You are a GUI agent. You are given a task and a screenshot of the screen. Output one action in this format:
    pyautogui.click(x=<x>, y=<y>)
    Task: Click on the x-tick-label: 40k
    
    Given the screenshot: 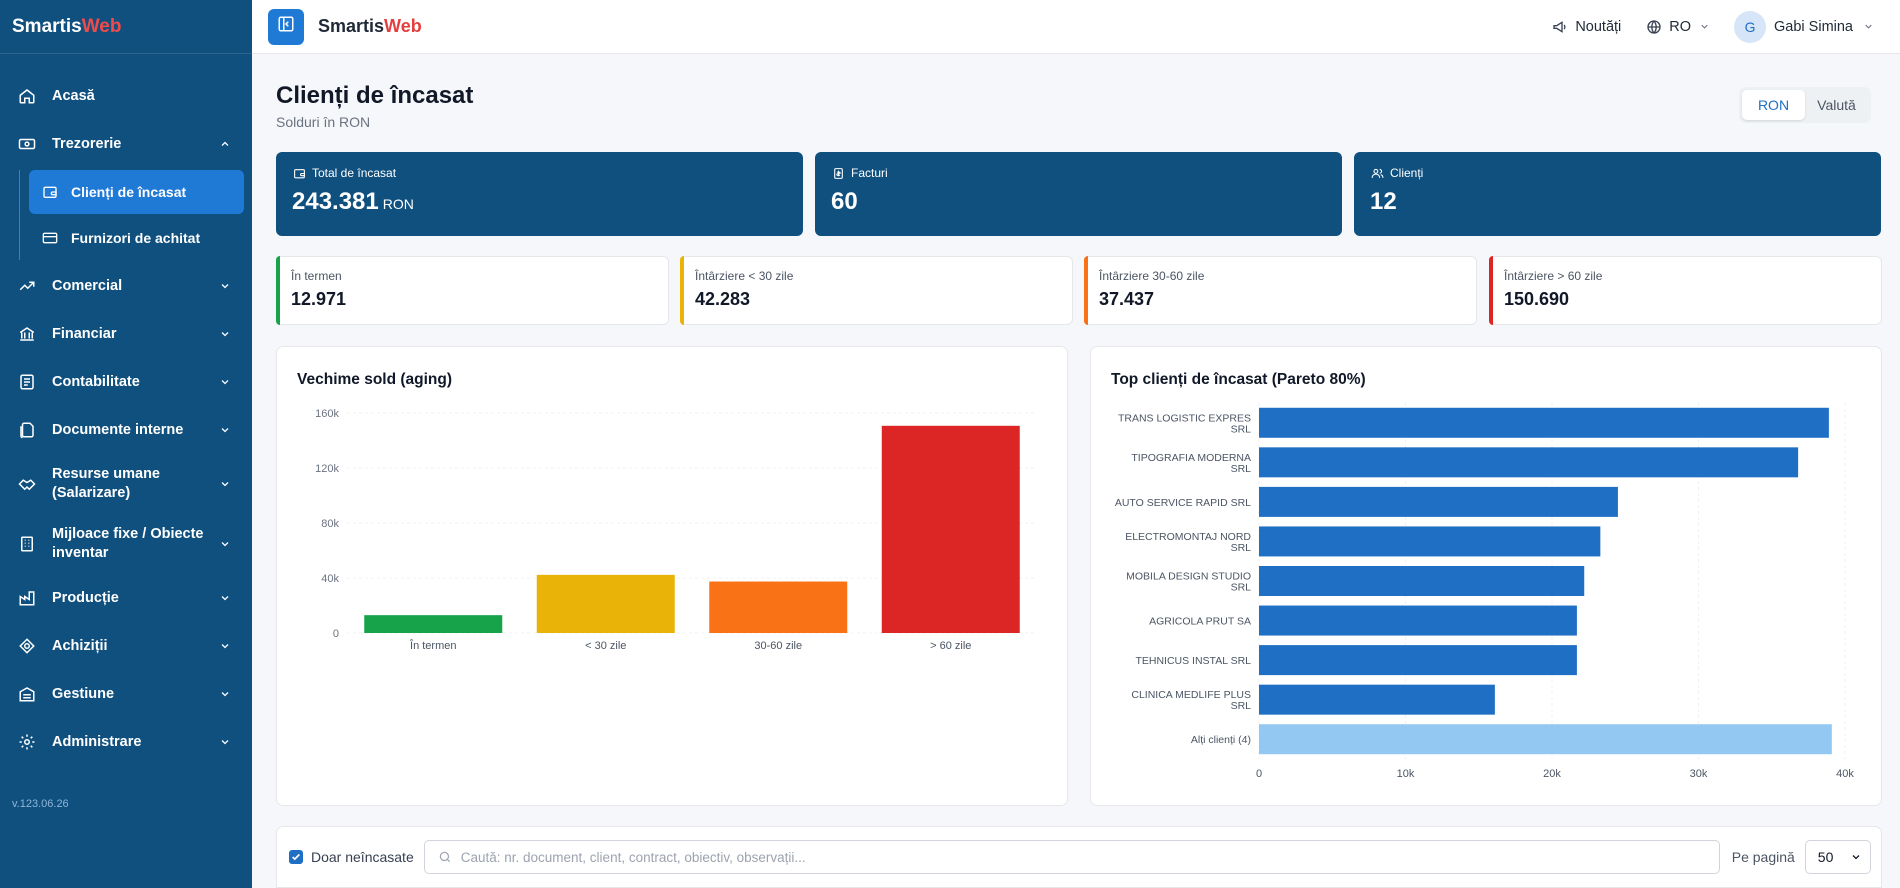 What is the action you would take?
    pyautogui.click(x=1845, y=774)
    